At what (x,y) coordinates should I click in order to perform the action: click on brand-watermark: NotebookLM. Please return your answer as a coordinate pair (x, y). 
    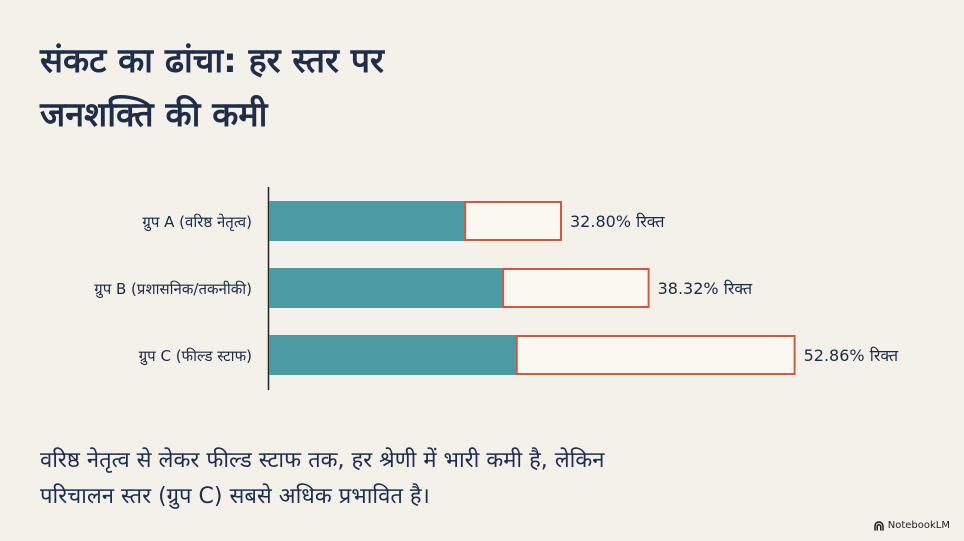
    Looking at the image, I should click on (912, 525).